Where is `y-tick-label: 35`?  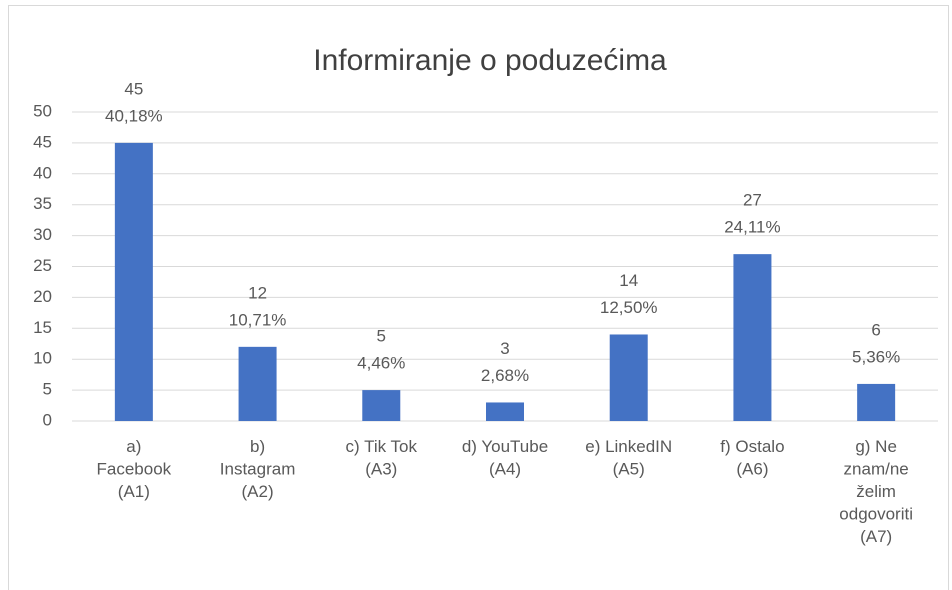 y-tick-label: 35 is located at coordinates (42, 203).